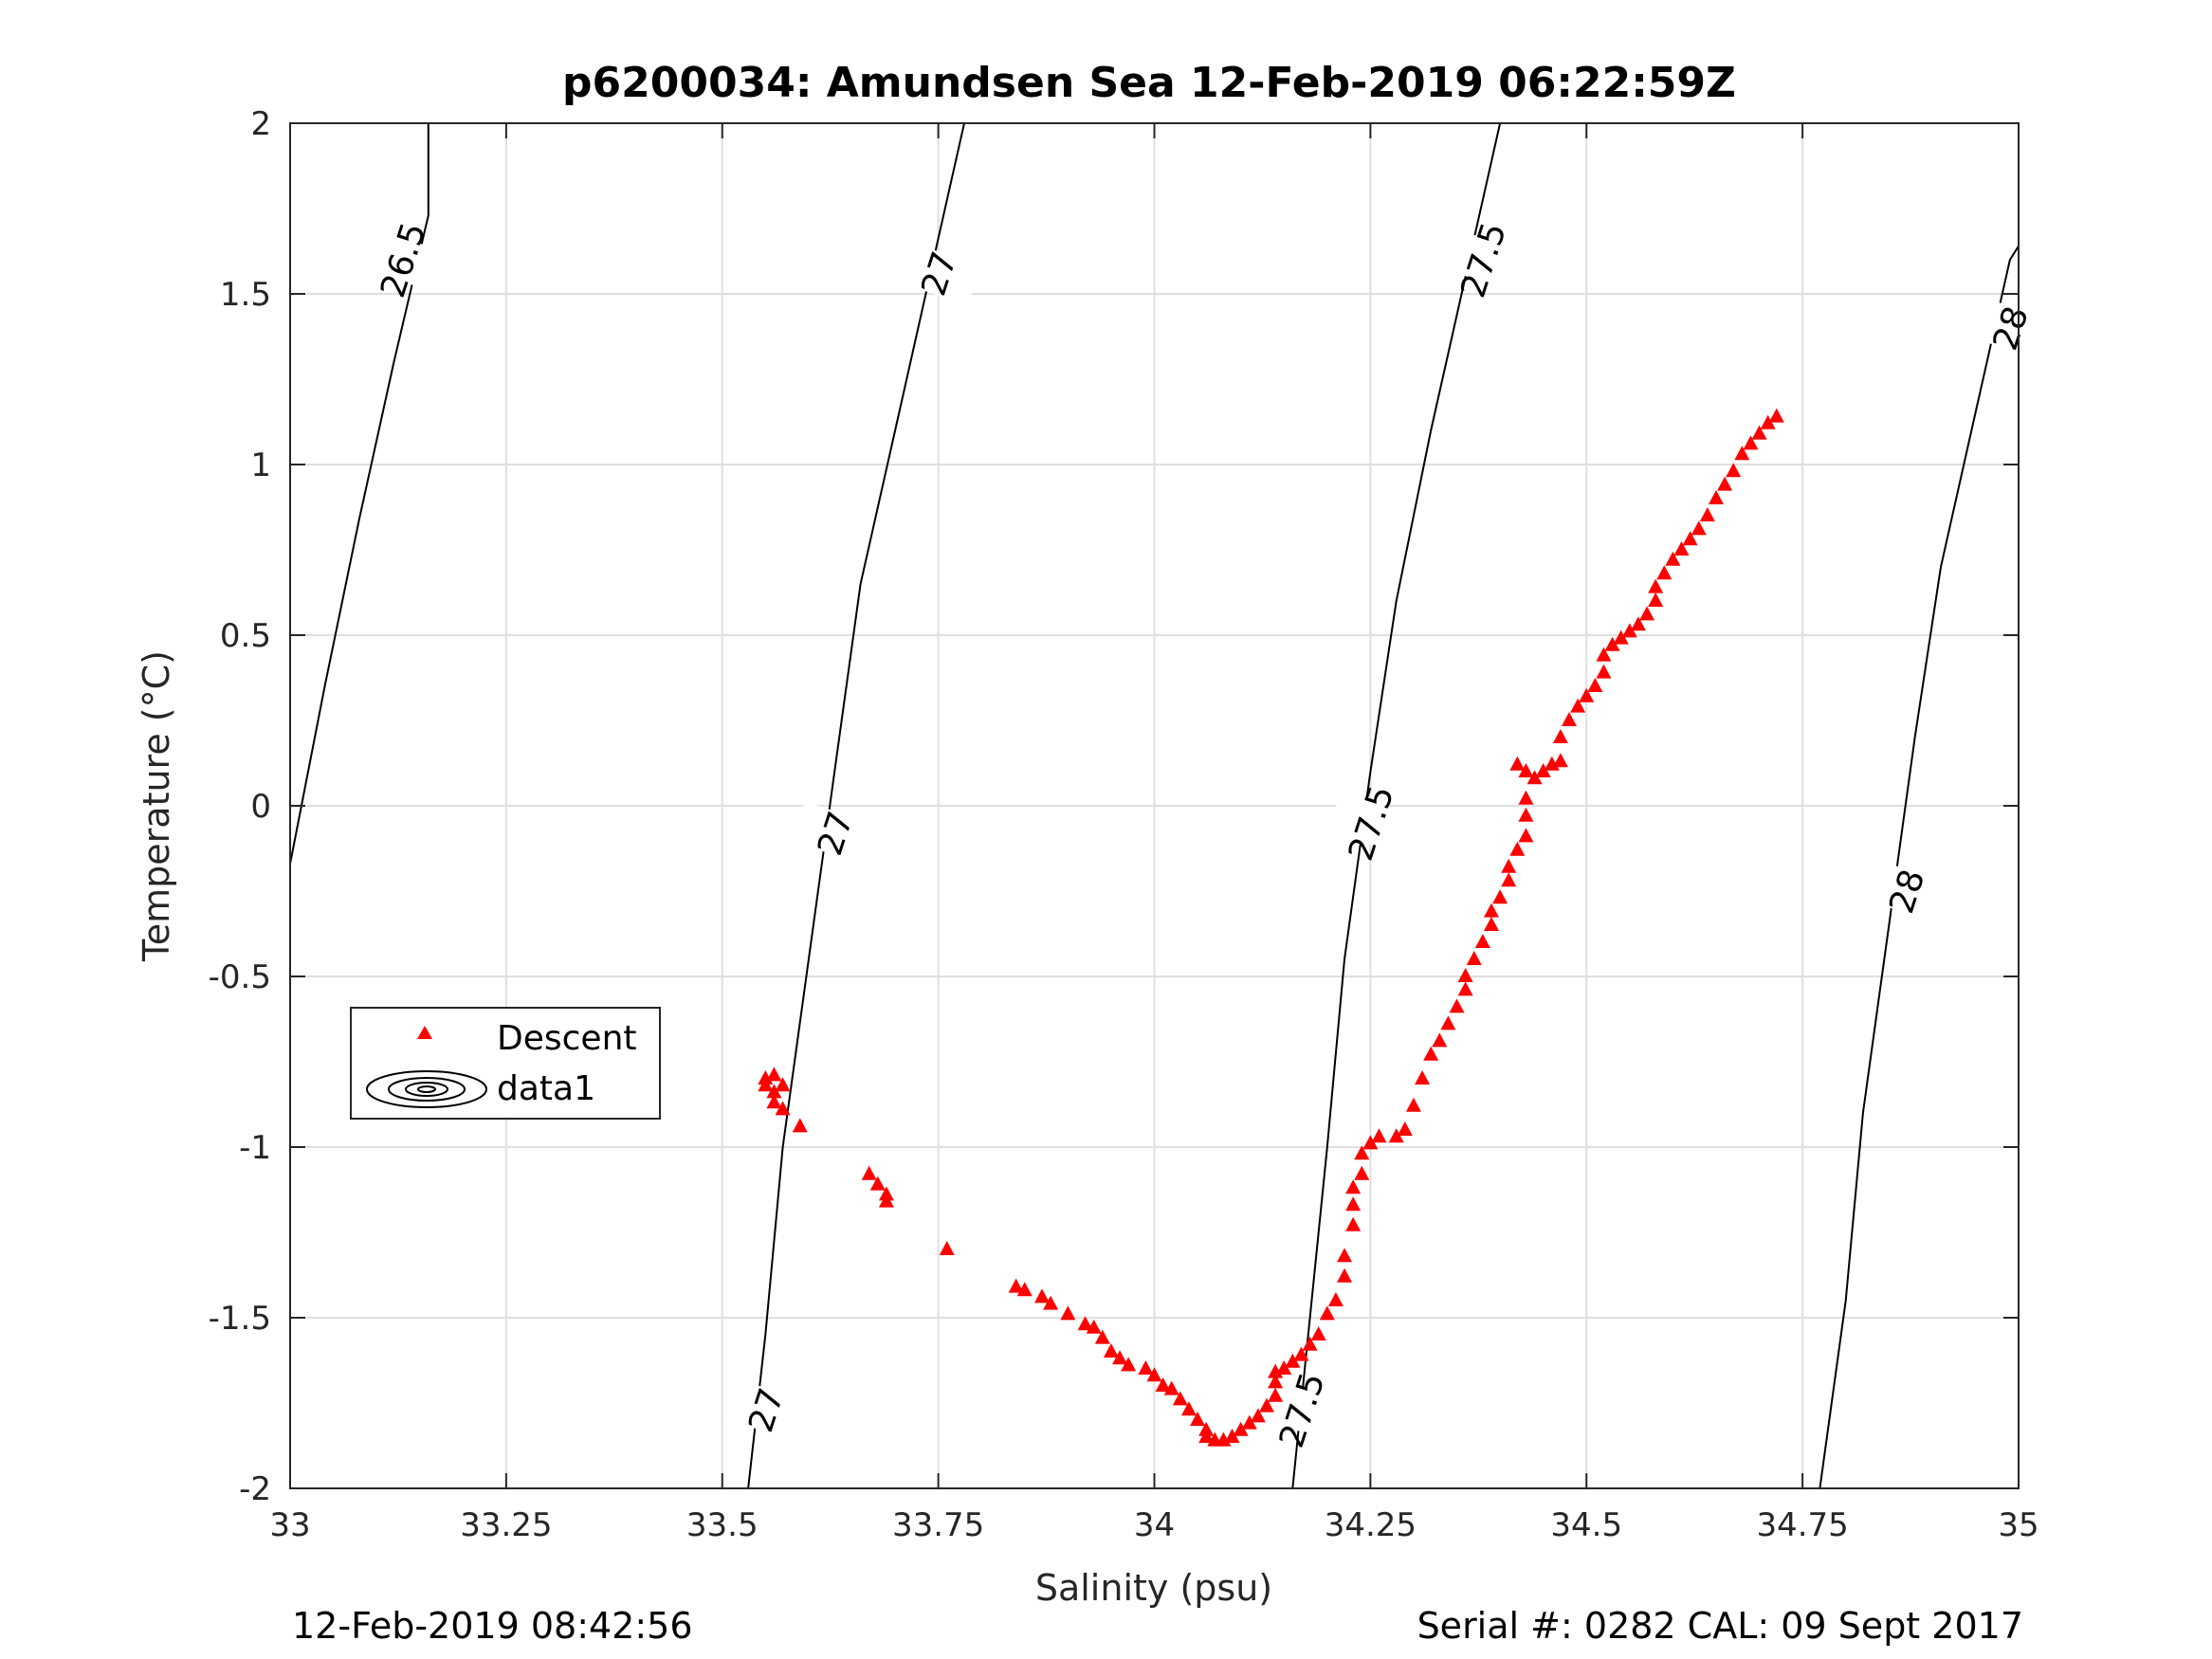 This screenshot has height=1659, width=2212. I want to click on legend-data1-contour-icon, so click(426, 1089).